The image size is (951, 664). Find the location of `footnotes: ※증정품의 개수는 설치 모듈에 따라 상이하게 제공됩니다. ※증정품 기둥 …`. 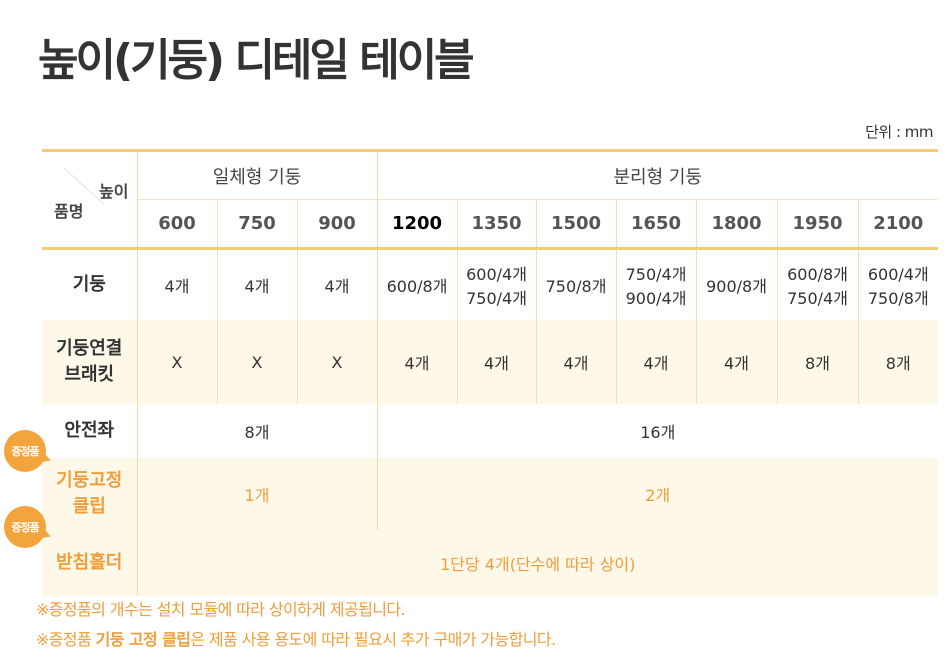

footnotes: ※증정품의 개수는 설치 모듈에 따라 상이하게 제공됩니다. ※증정품 기둥 … is located at coordinates (296, 630).